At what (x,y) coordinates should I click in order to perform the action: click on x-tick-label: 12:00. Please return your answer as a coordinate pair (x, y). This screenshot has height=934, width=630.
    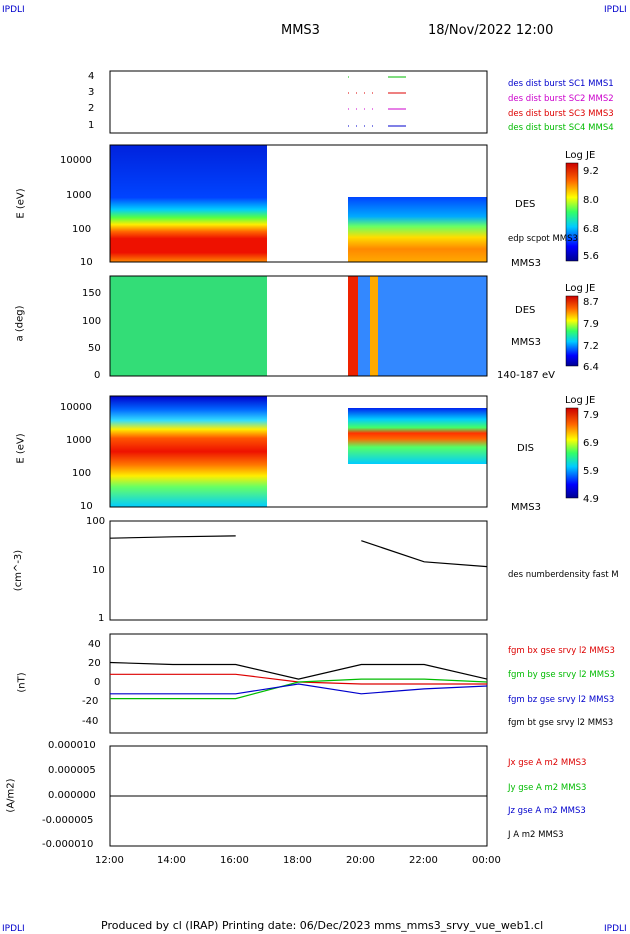
    Looking at the image, I should click on (109, 860).